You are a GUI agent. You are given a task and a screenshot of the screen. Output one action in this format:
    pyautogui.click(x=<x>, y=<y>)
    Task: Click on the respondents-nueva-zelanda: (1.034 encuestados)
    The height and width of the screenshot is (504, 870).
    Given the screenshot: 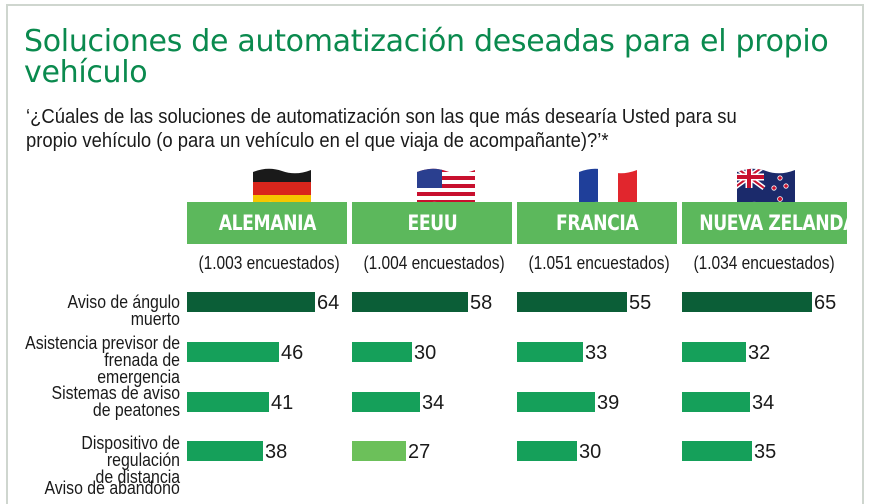 What is the action you would take?
    pyautogui.click(x=764, y=263)
    